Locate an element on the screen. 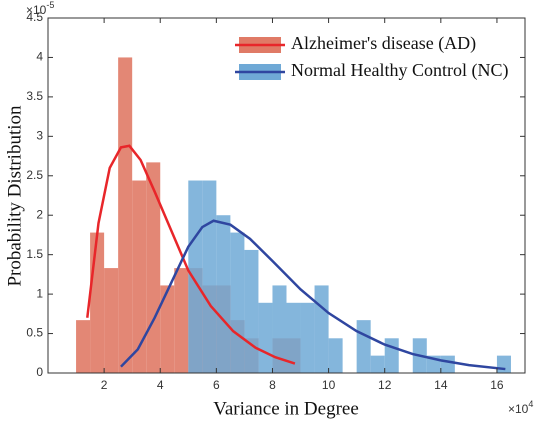 This screenshot has height=424, width=550. y-multiplier-base: ×10 is located at coordinates (36, 10).